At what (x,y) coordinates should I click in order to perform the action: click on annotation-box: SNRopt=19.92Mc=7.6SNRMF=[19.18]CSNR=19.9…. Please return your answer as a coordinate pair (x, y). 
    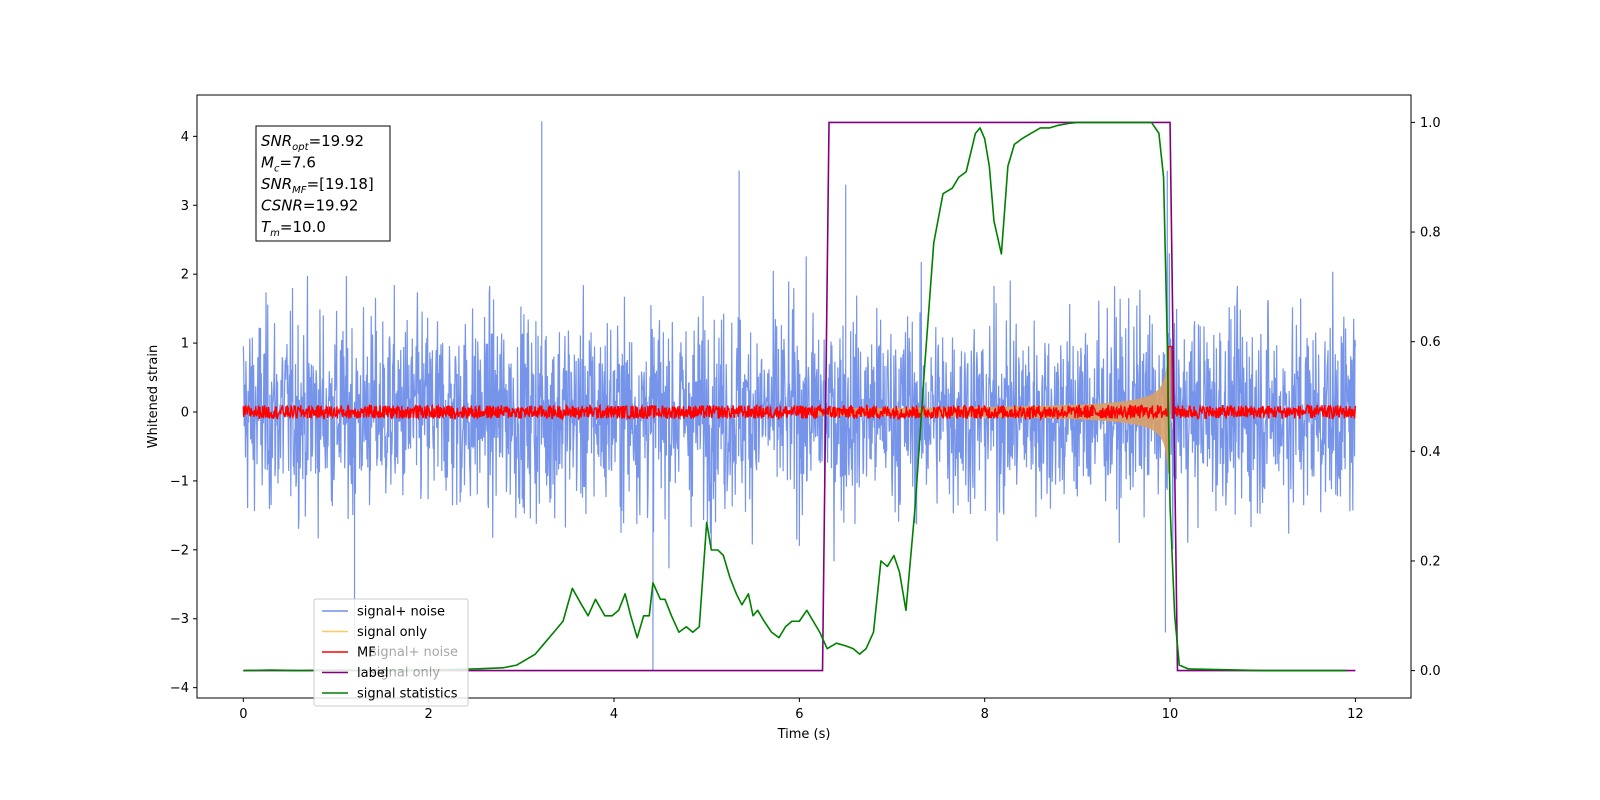
    Looking at the image, I should click on (323, 183).